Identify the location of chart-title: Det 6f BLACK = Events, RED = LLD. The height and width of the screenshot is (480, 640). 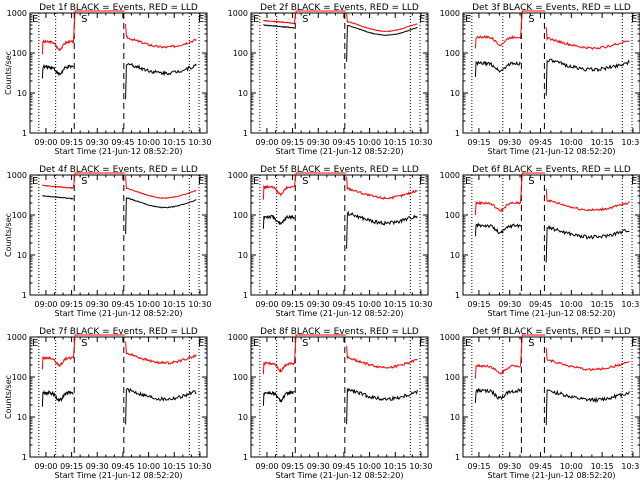
(551, 170).